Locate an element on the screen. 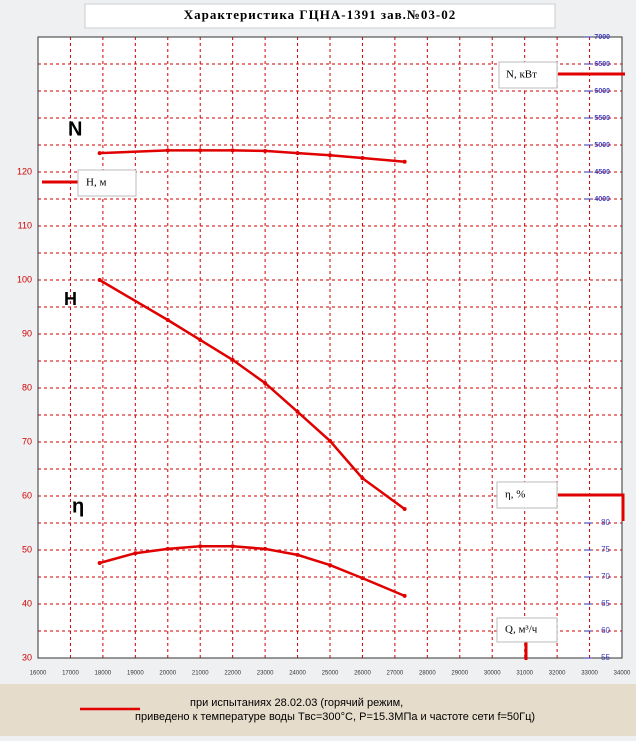 This screenshot has width=636, height=741. x-tick-label: 33000 is located at coordinates (589, 674).